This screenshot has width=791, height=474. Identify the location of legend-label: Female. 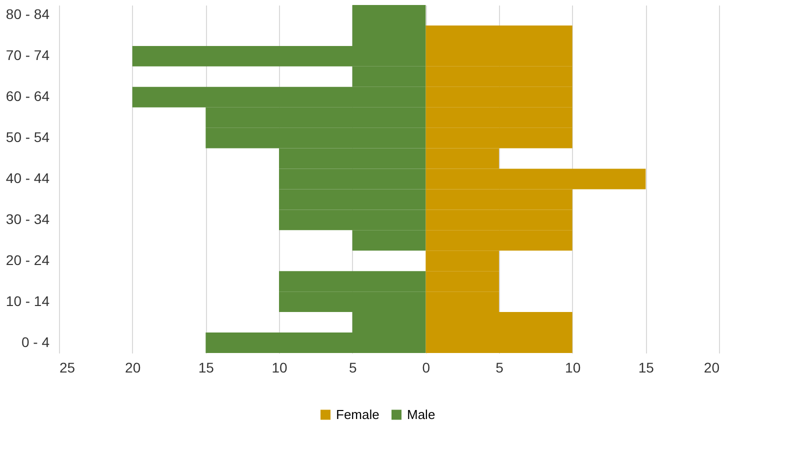
(358, 414).